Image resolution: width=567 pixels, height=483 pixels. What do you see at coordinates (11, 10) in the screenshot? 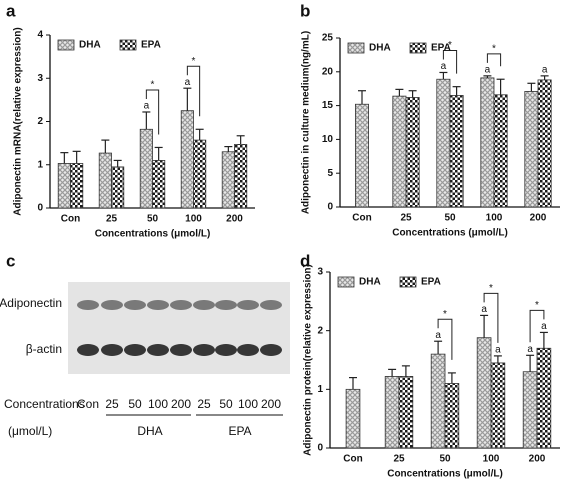
I see `panel-label: a` at bounding box center [11, 10].